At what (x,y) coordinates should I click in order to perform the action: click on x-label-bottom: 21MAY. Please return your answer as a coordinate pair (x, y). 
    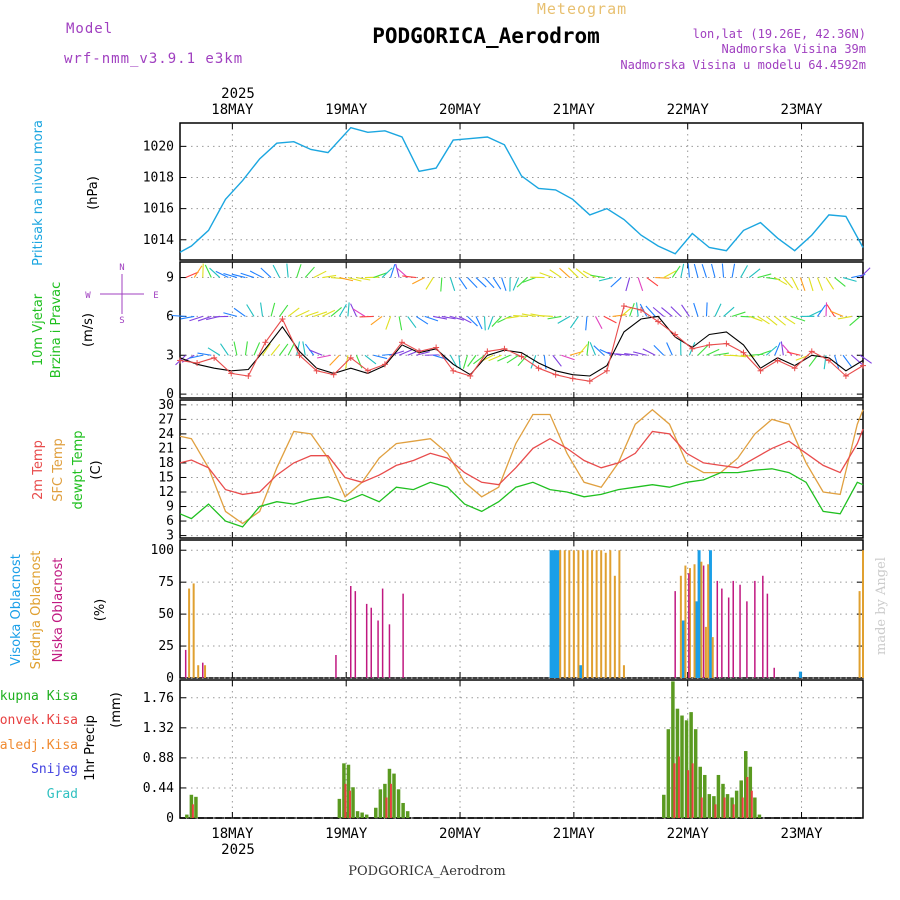
    Looking at the image, I should click on (574, 834).